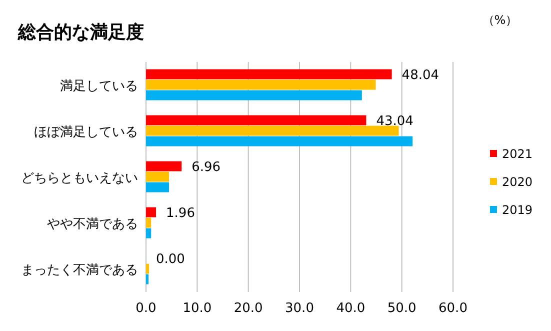  Describe the element at coordinates (421, 75) in the screenshot. I see `data-label: 48.04` at that location.